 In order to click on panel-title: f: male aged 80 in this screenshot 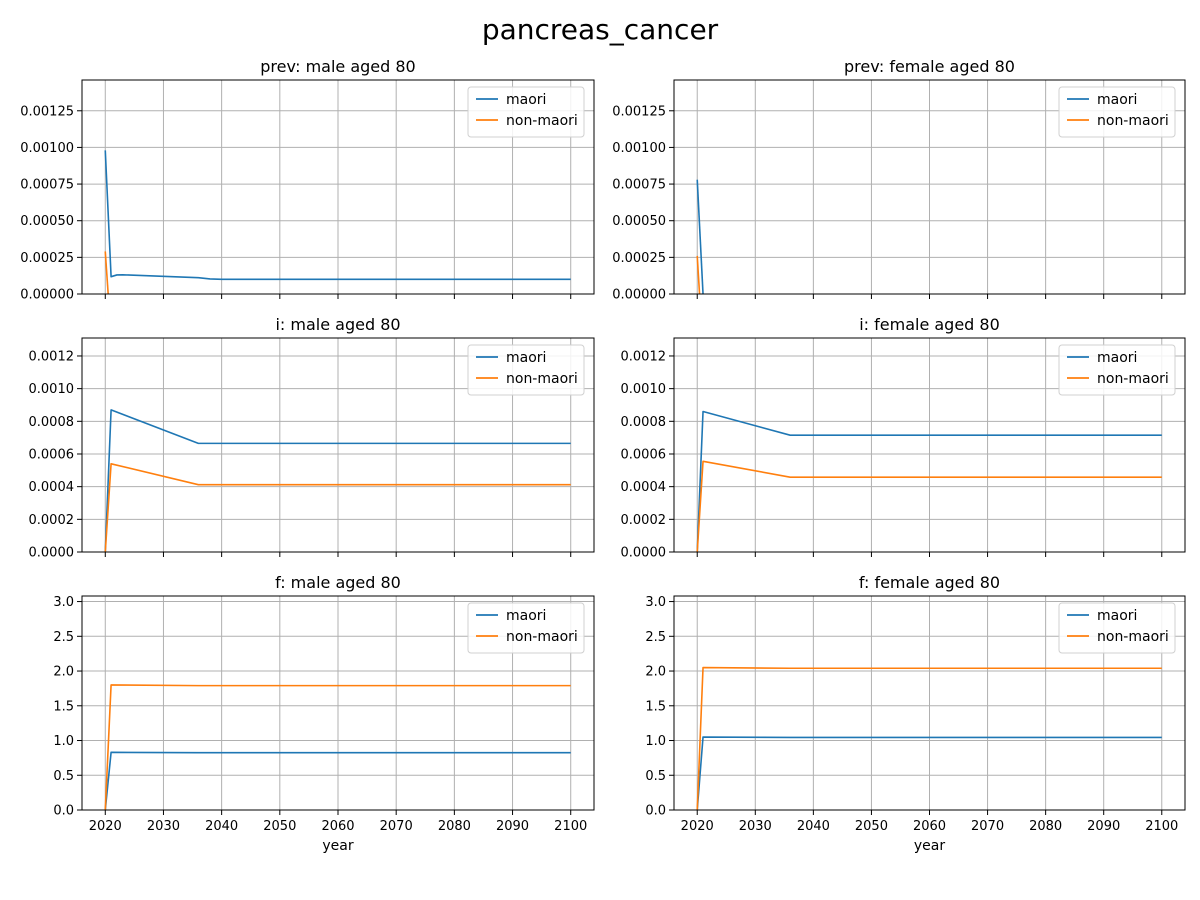, I will do `click(338, 582)`.